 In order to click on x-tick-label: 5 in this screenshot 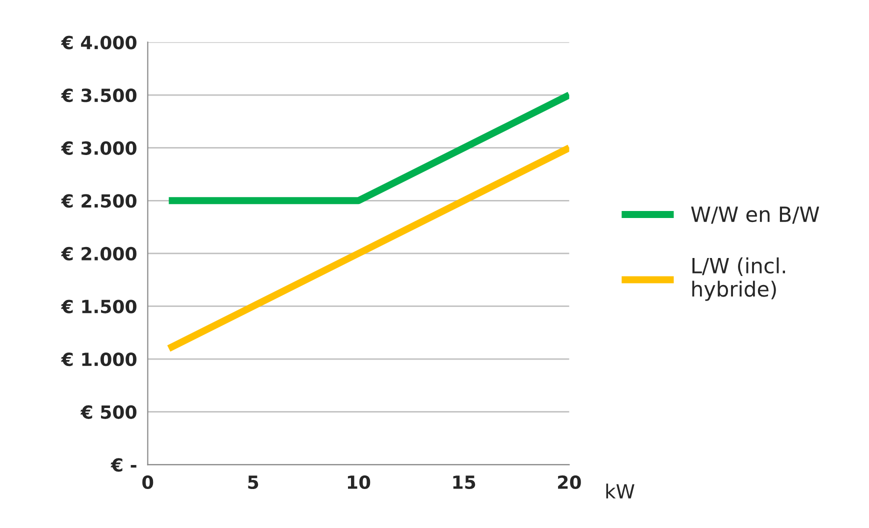, I will do `click(253, 483)`.